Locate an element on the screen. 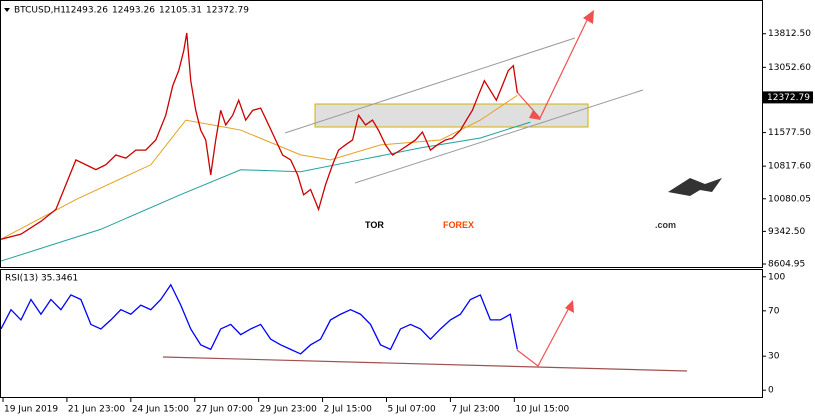 The width and height of the screenshot is (815, 419). symbol-arrow is located at coordinates (7, 10).